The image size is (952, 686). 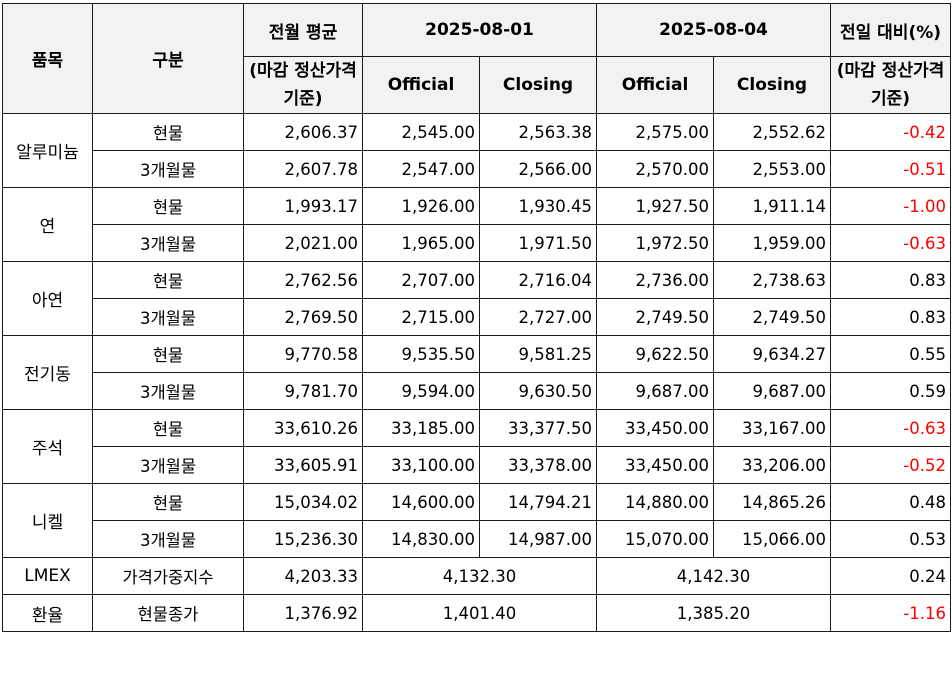 I want to click on contract-type: 가격가중지수, so click(x=168, y=576).